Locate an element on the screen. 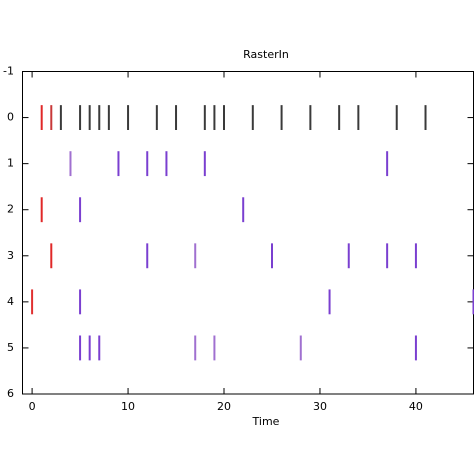 The height and width of the screenshot is (474, 474). x-tick-label: 10 is located at coordinates (128, 406).